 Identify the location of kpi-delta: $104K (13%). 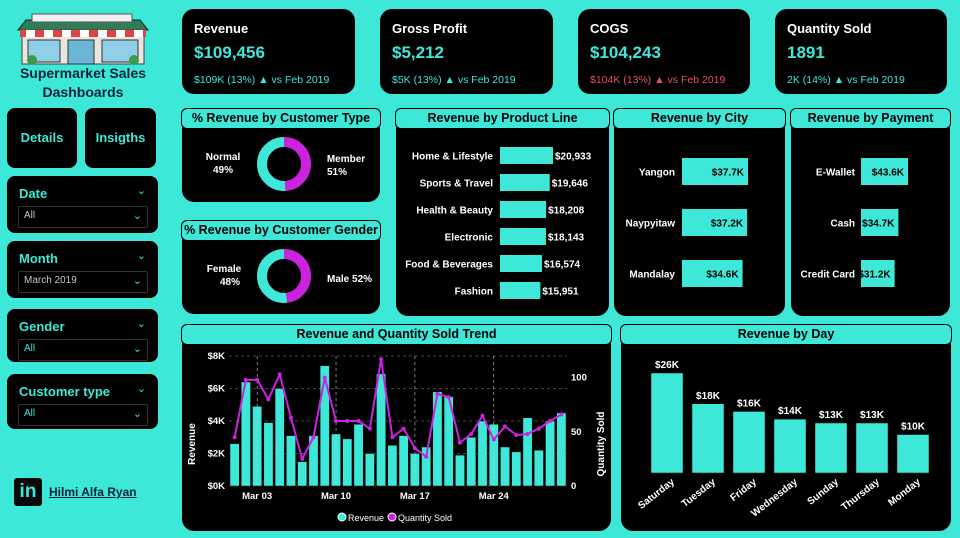
(621, 80).